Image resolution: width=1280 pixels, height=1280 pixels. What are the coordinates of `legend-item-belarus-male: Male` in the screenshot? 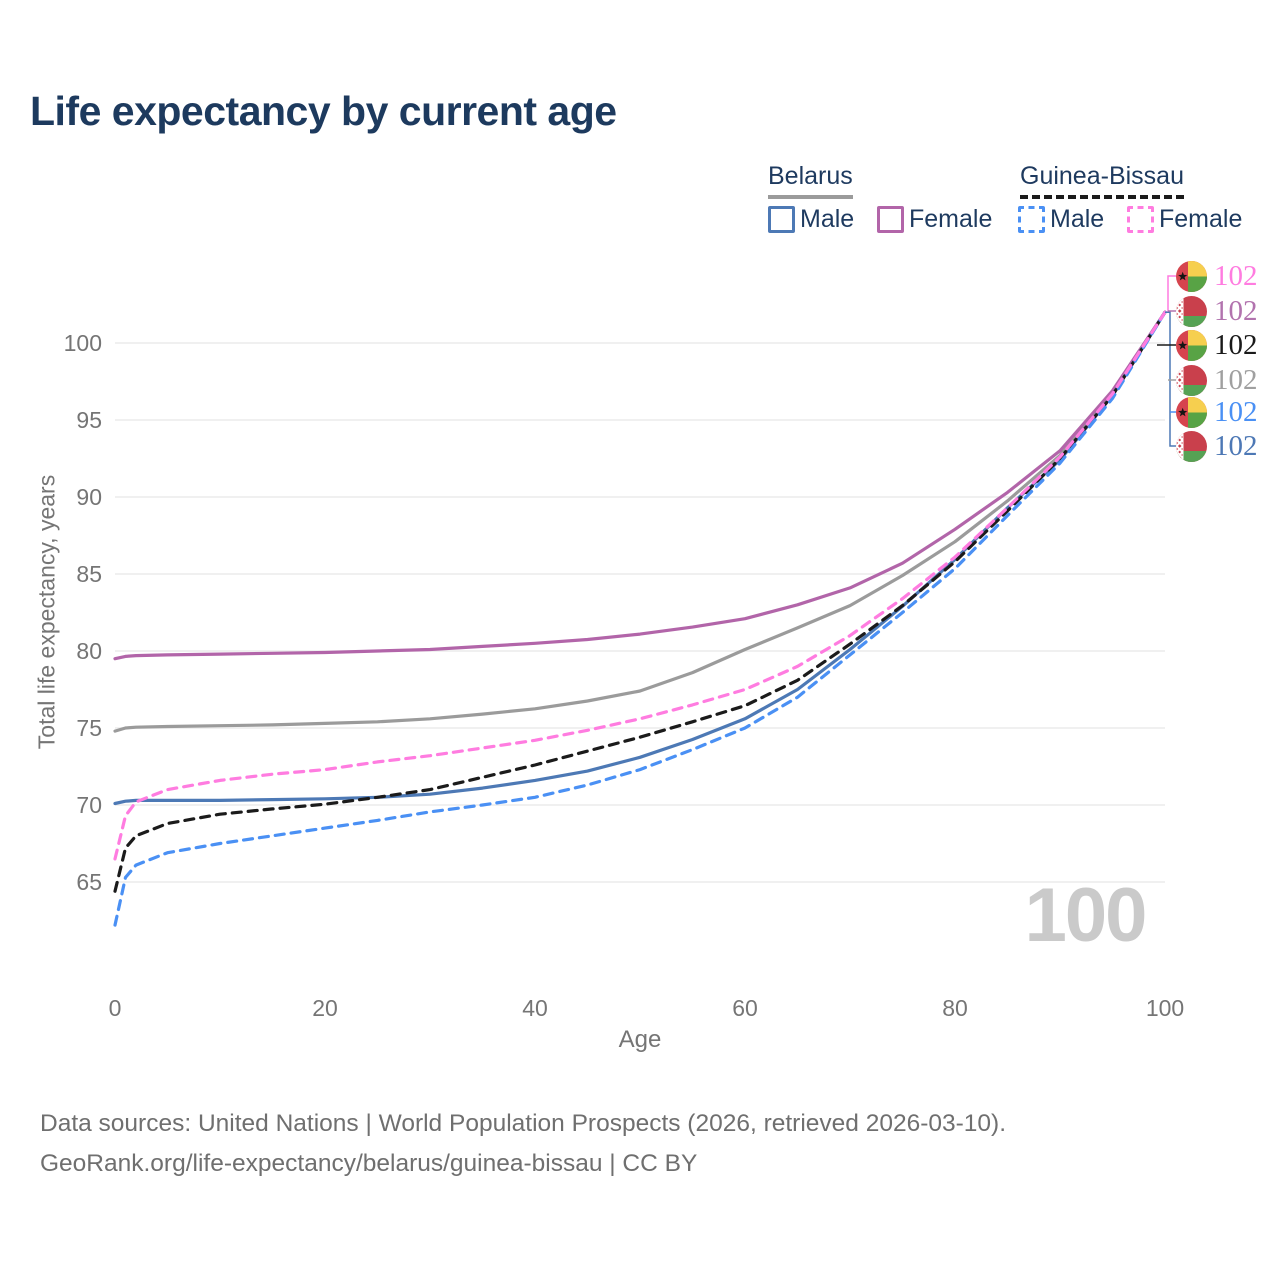 It's located at (811, 219).